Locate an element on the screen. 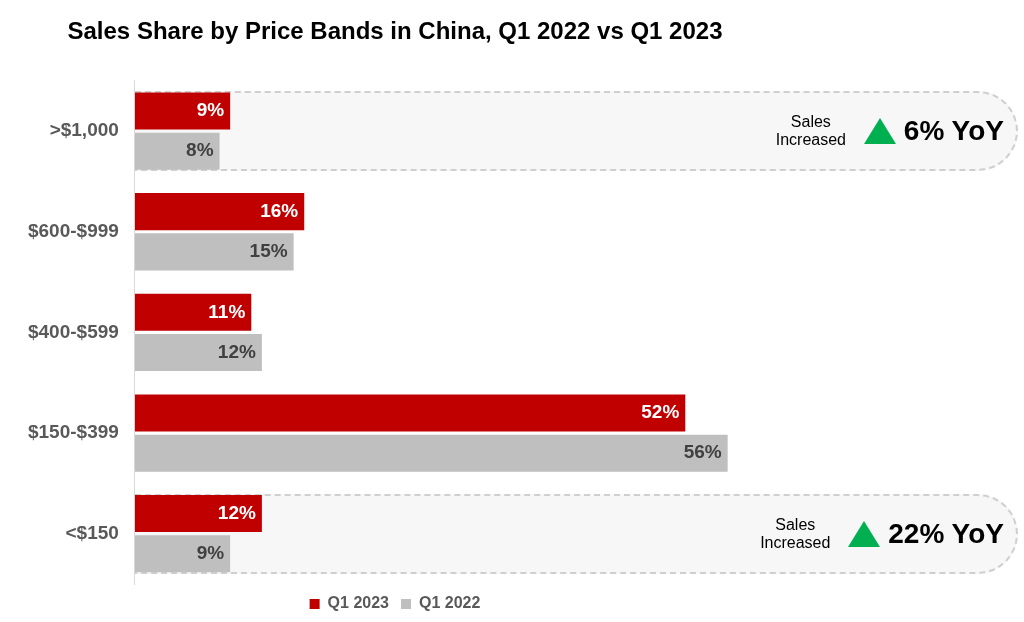 The width and height of the screenshot is (1024, 622). chart-title: Sales Share by Price Bands in China, Q1 2022 vs Q1 2023 is located at coordinates (395, 31).